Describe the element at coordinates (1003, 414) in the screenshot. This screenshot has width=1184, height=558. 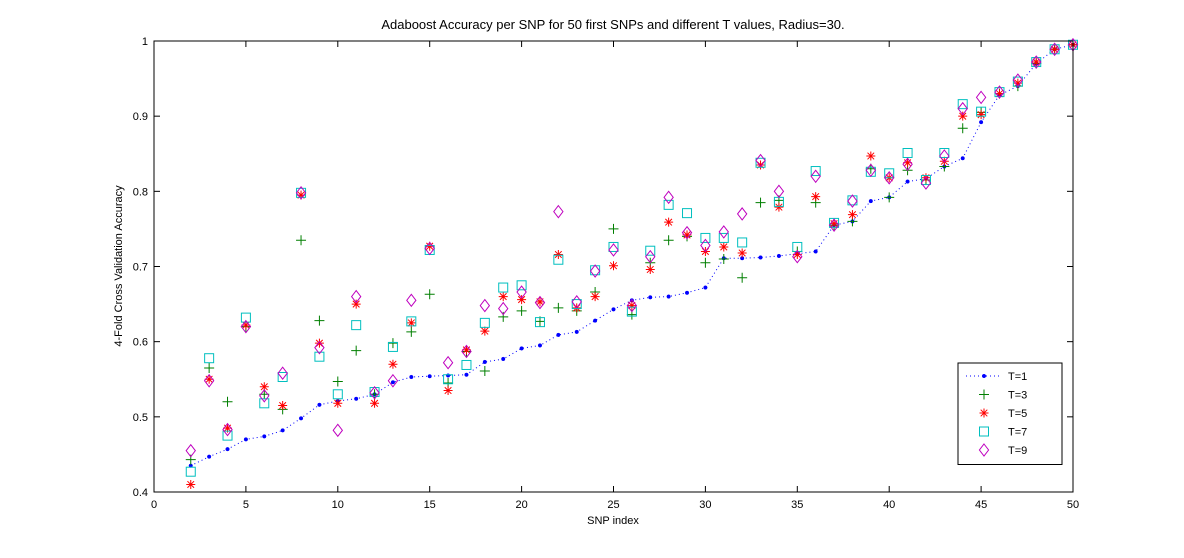
I see `legend-entry: T=5` at that location.